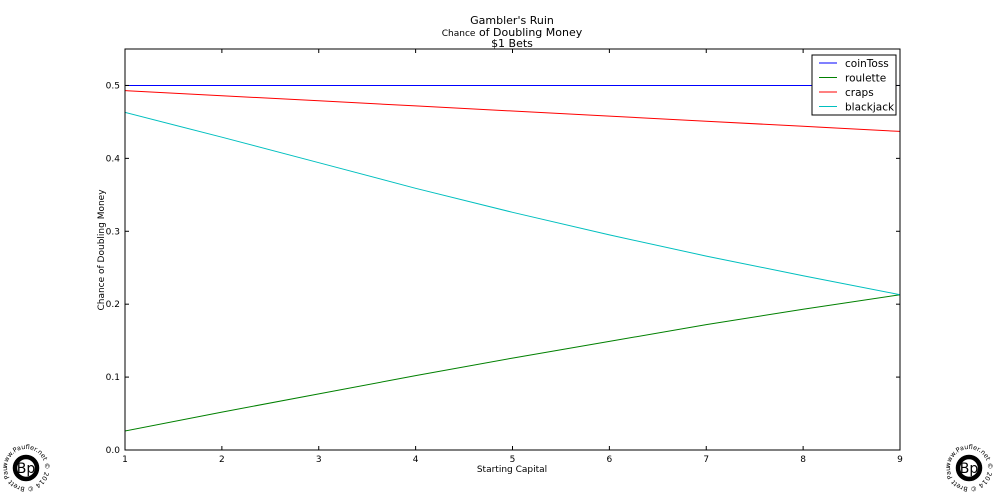 The height and width of the screenshot is (500, 1000). What do you see at coordinates (416, 460) in the screenshot?
I see `x-tick-label: 4` at bounding box center [416, 460].